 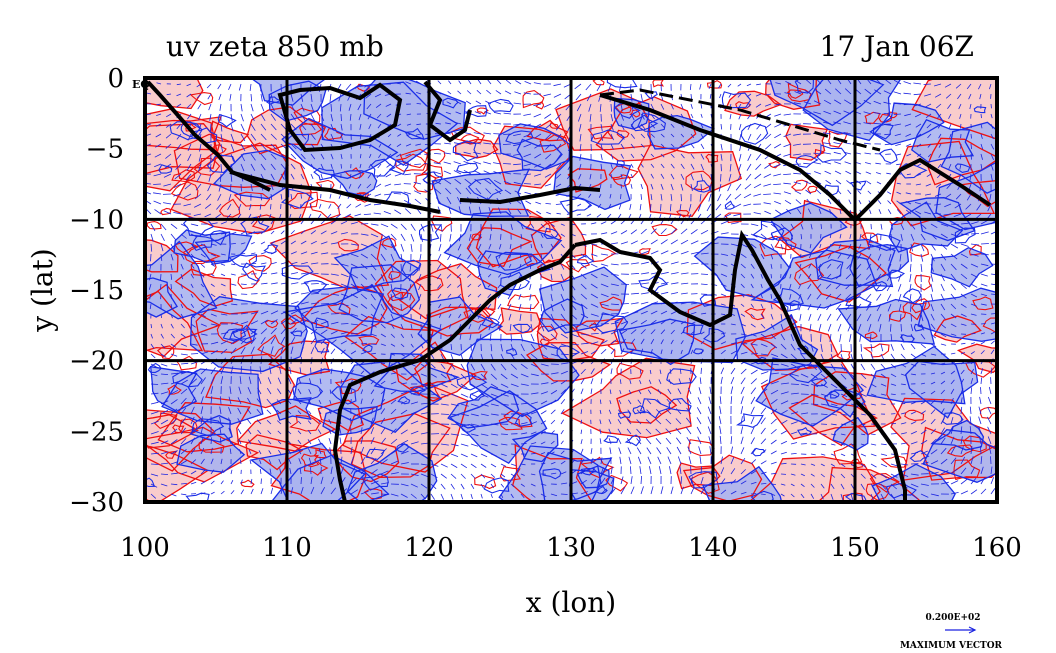 What do you see at coordinates (951, 632) in the screenshot?
I see `max-vector-key: 0.200E+02 MAXIMUM VECTOR` at bounding box center [951, 632].